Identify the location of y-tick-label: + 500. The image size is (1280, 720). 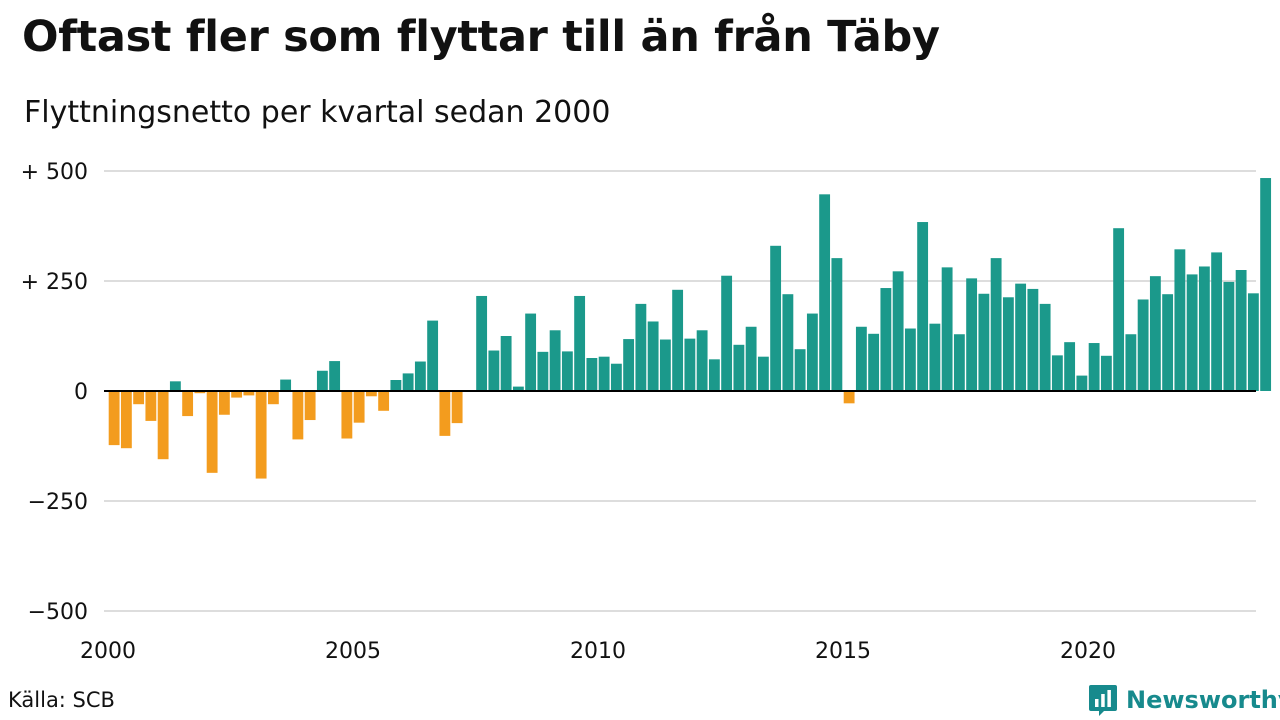
(54, 172).